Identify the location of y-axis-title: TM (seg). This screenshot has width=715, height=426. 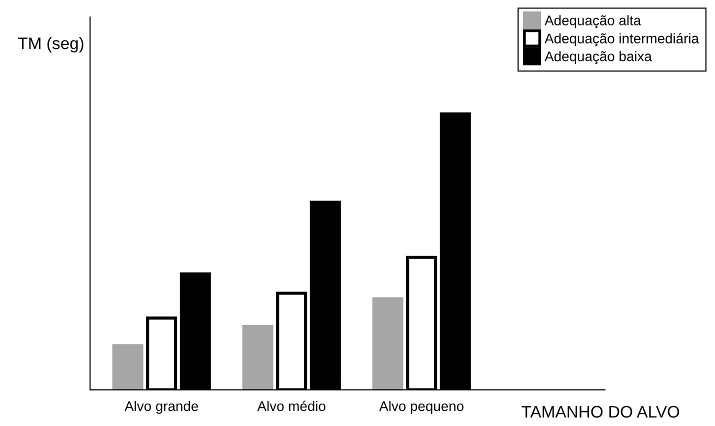
(51, 44).